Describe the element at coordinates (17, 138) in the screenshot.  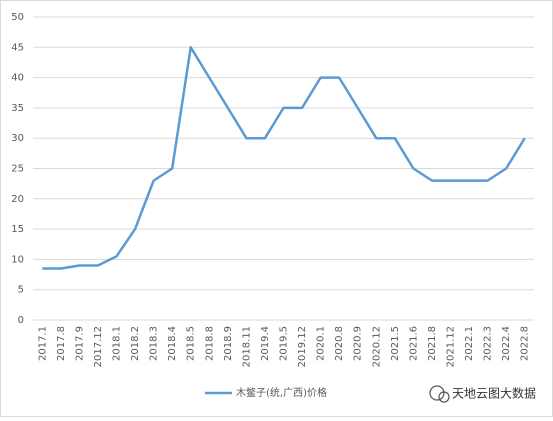
I see `y-tick-label: 30` at that location.